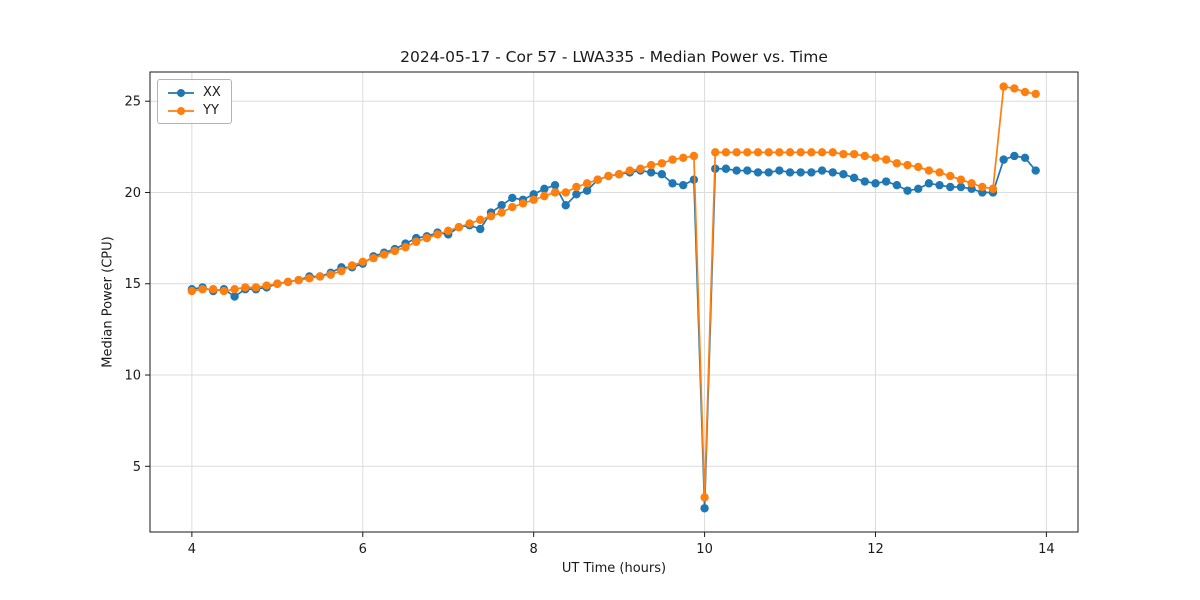  What do you see at coordinates (875, 549) in the screenshot?
I see `x-tick-label: 12` at bounding box center [875, 549].